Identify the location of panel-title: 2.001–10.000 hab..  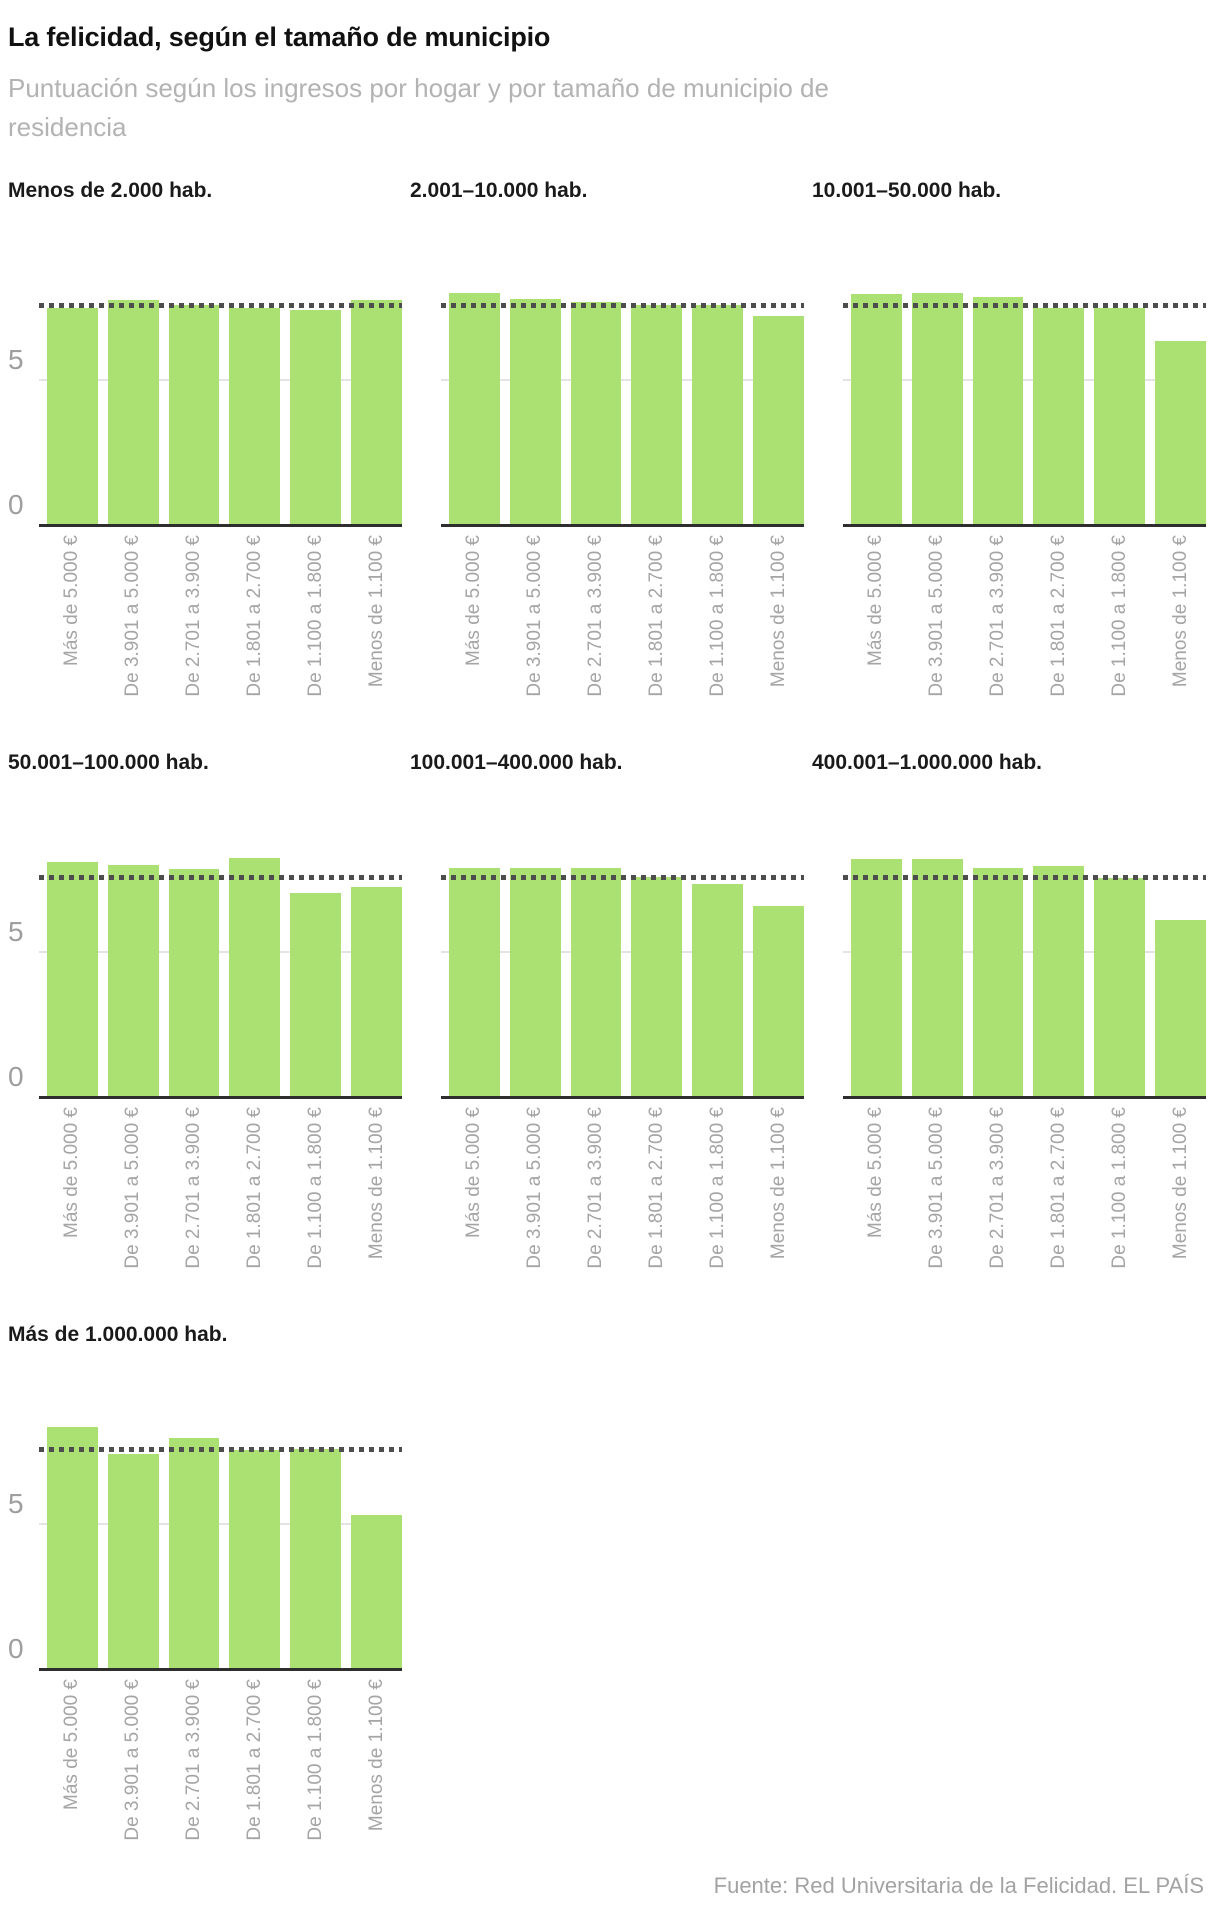
(499, 190).